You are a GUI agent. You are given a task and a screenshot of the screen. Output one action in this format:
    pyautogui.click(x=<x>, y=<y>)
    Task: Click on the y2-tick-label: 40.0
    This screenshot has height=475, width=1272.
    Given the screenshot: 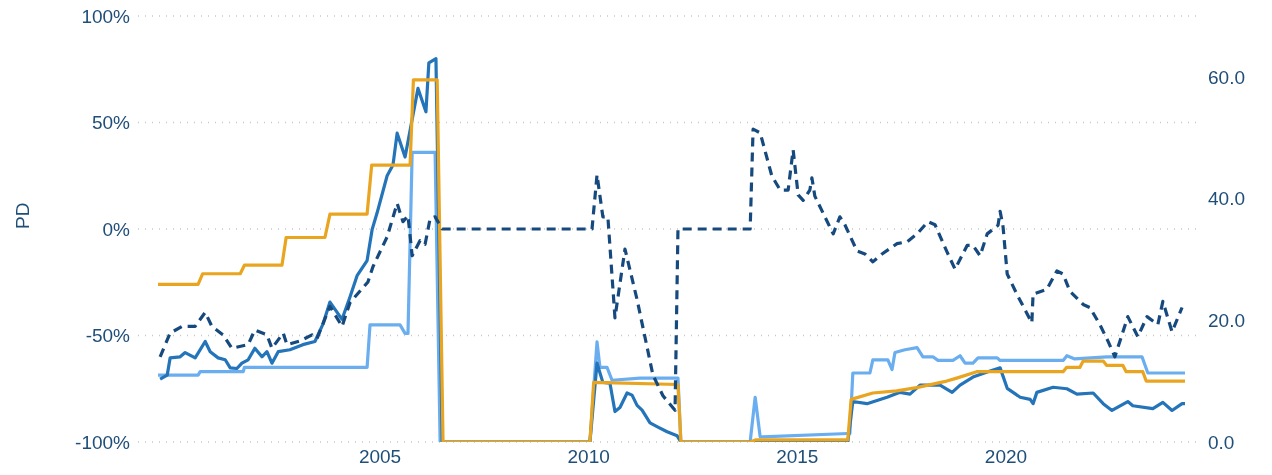 What is the action you would take?
    pyautogui.click(x=1226, y=199)
    